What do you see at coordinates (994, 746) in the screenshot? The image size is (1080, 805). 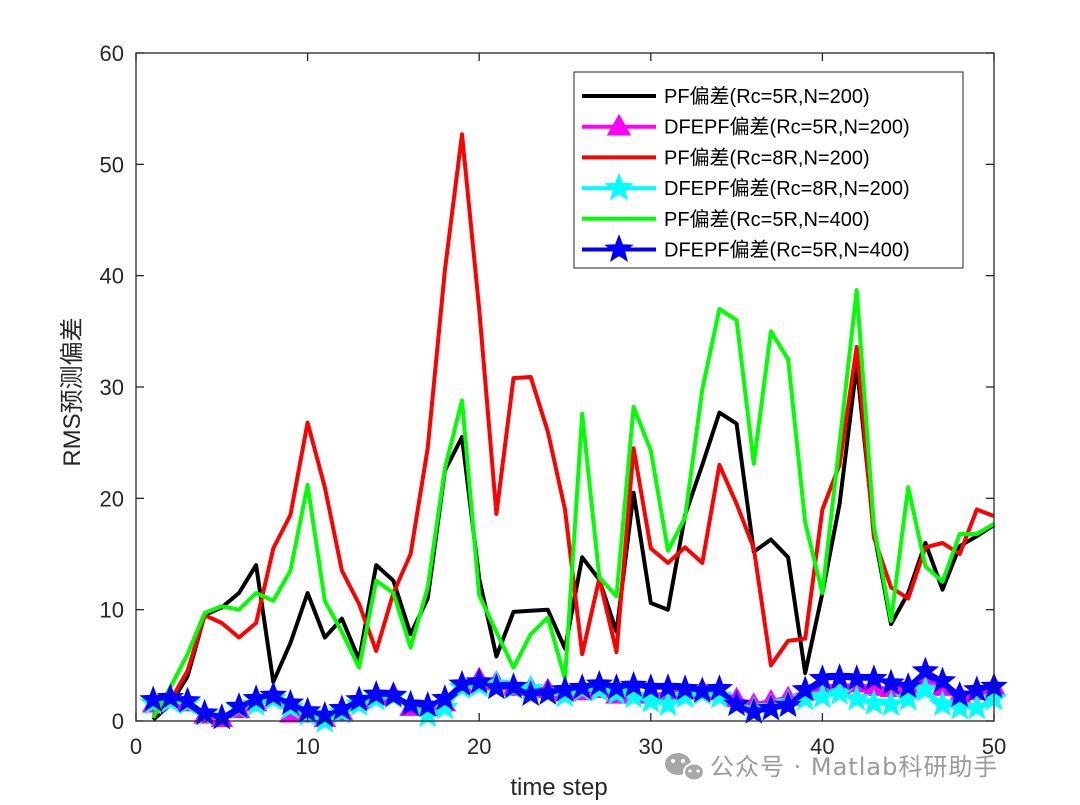 I see `x-tick-label: 50` at bounding box center [994, 746].